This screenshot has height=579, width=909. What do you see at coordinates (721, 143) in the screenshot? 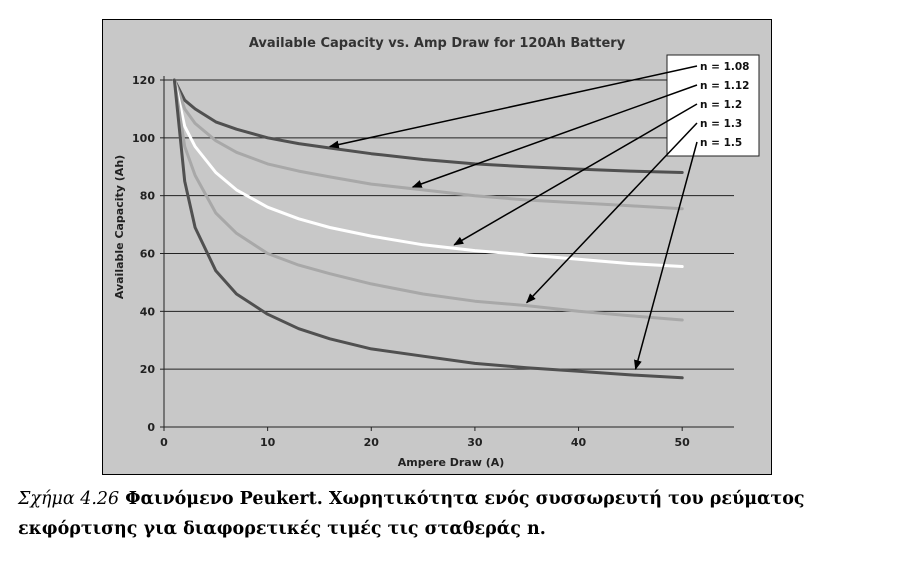
I see `legend-entry-5: n = 1.5` at bounding box center [721, 143].